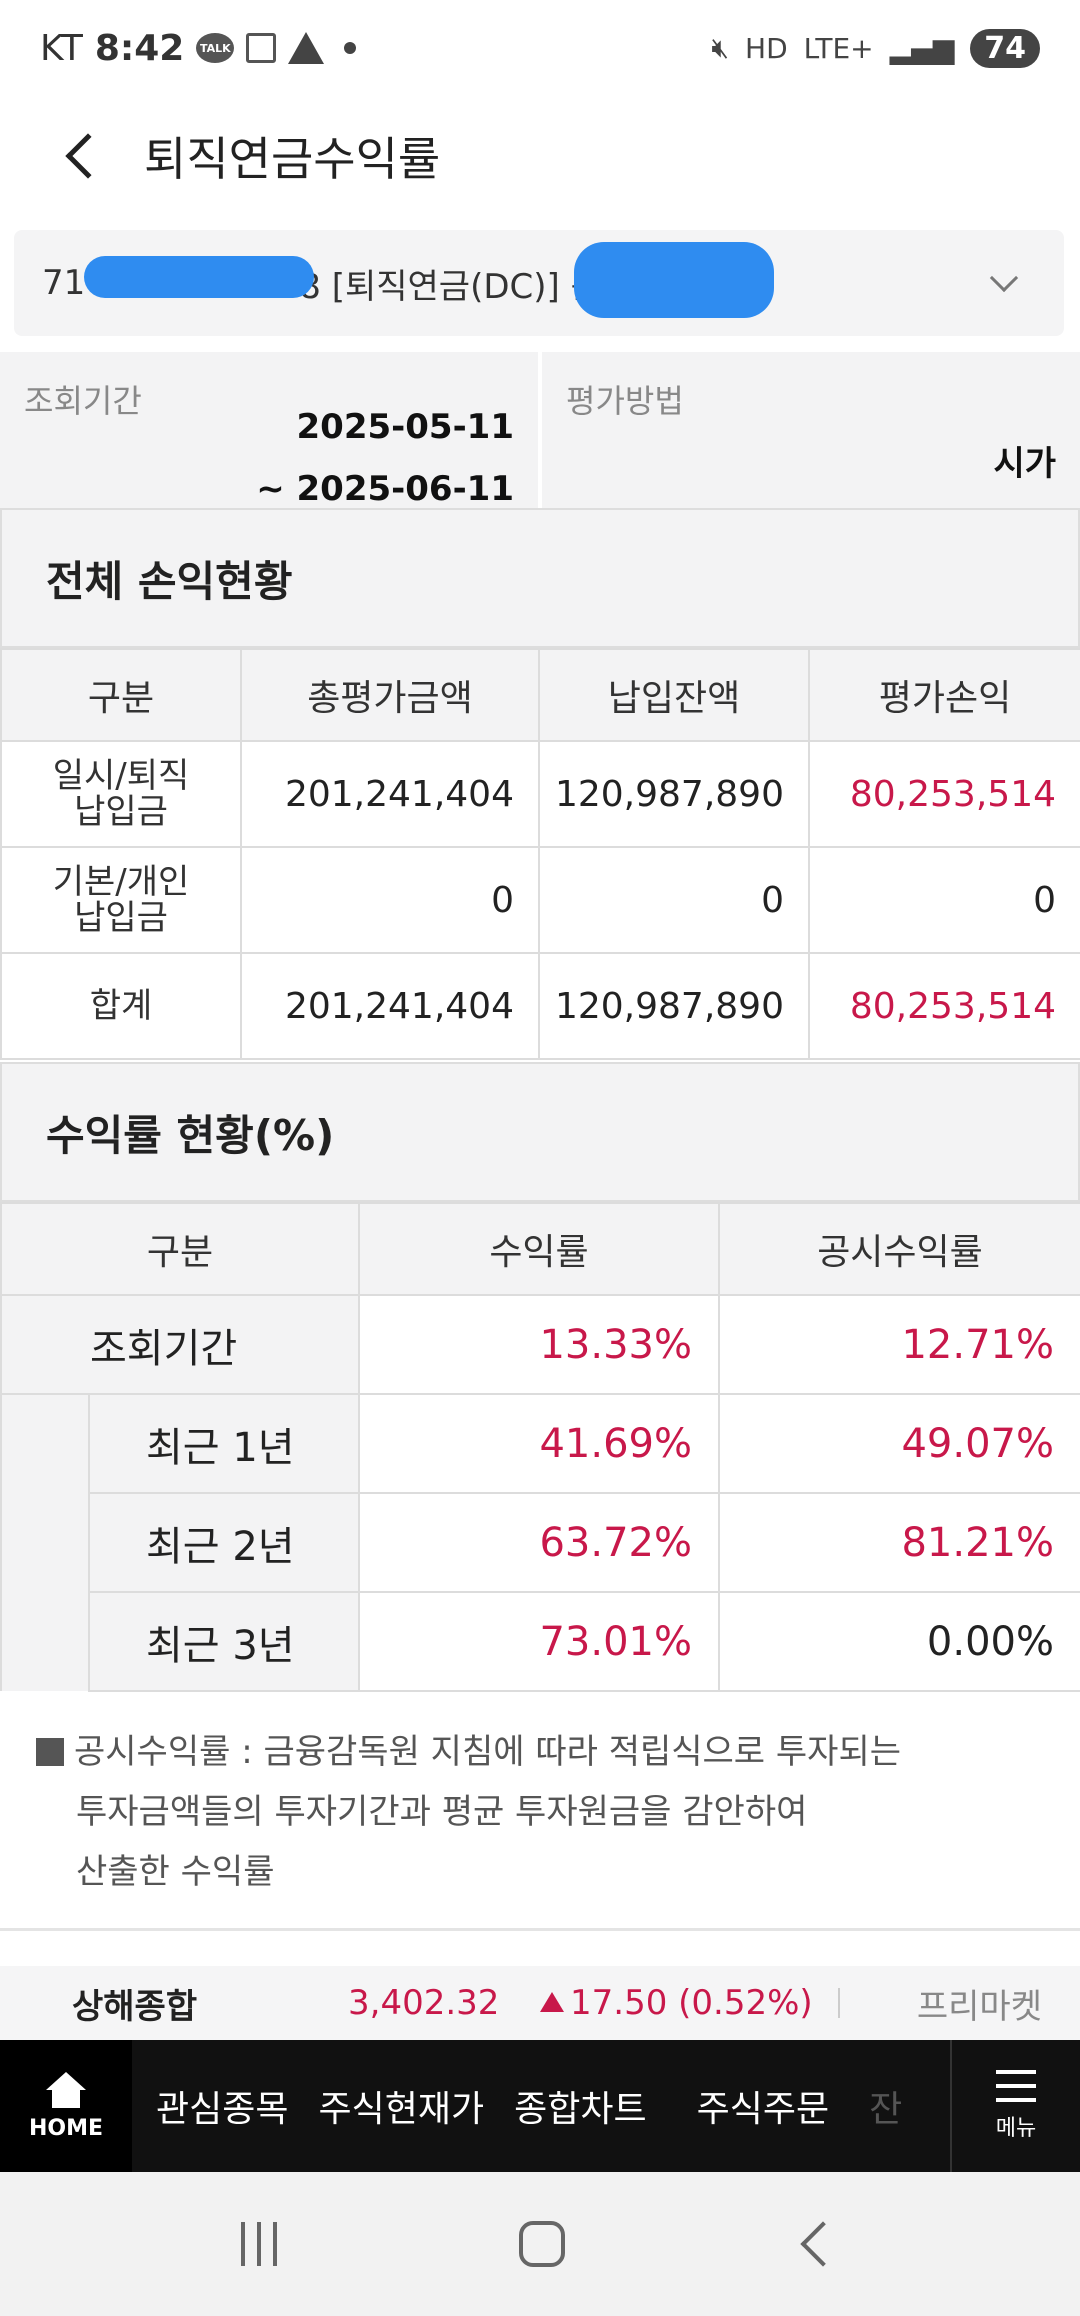 This screenshot has width=1080, height=2316. I want to click on disclosed-value: 12.71%, so click(899, 1344).